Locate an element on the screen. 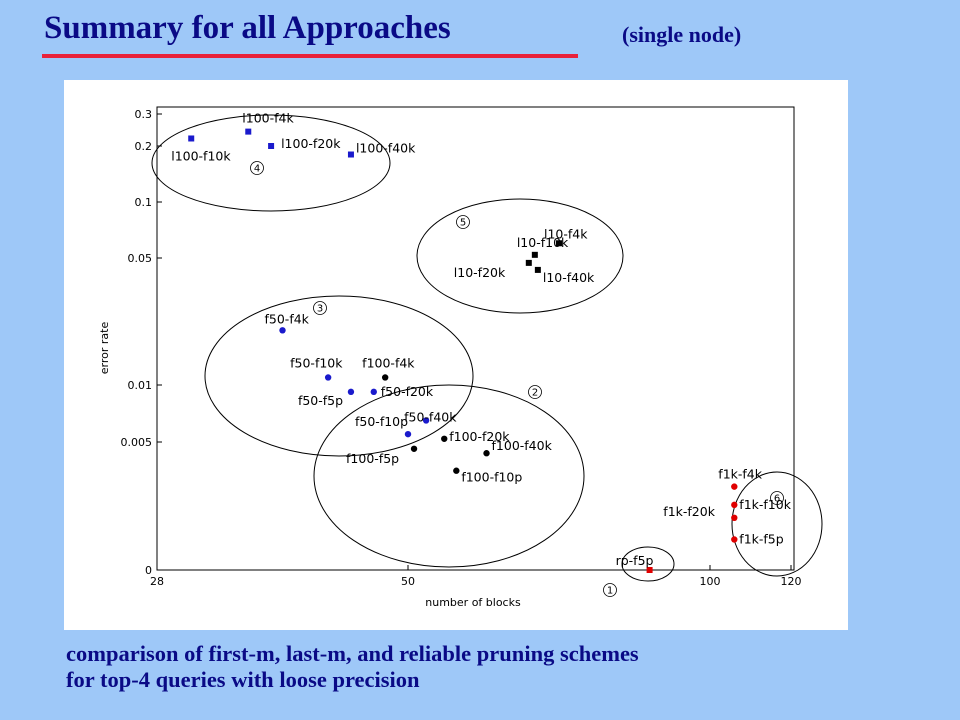  data-point-l100-f20k is located at coordinates (271, 146).